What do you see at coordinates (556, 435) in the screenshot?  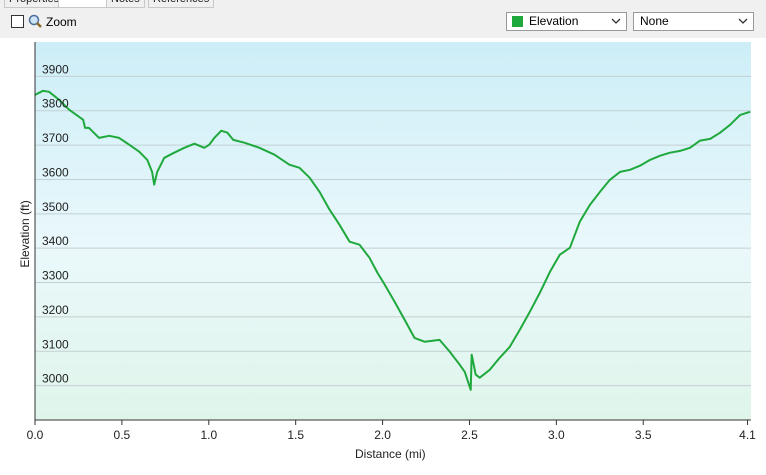 I see `x-tick-label: 3.0` at bounding box center [556, 435].